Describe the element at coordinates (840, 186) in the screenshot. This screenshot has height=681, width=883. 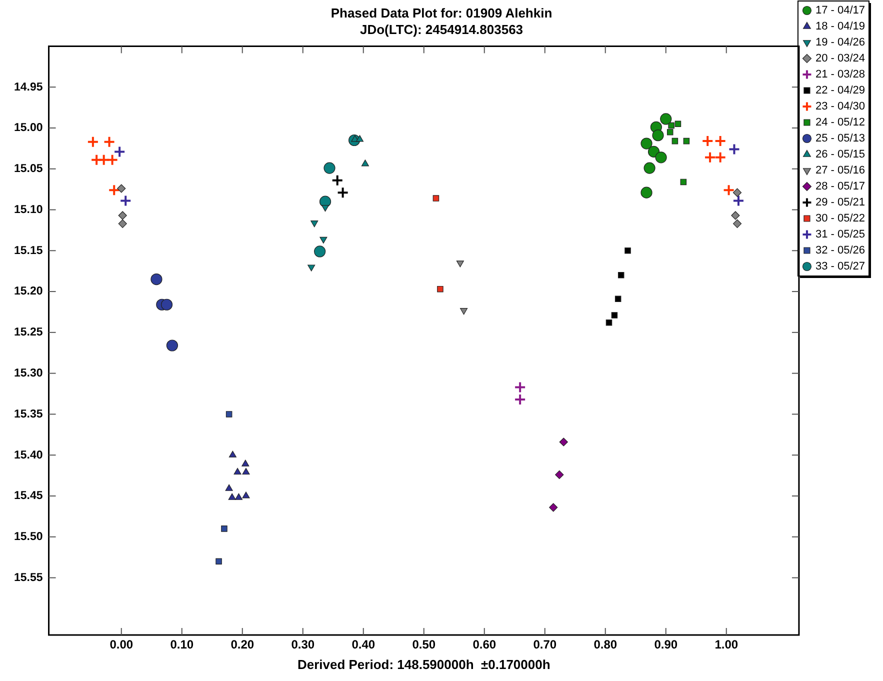
I see `legend-label: 28 - 05/17` at that location.